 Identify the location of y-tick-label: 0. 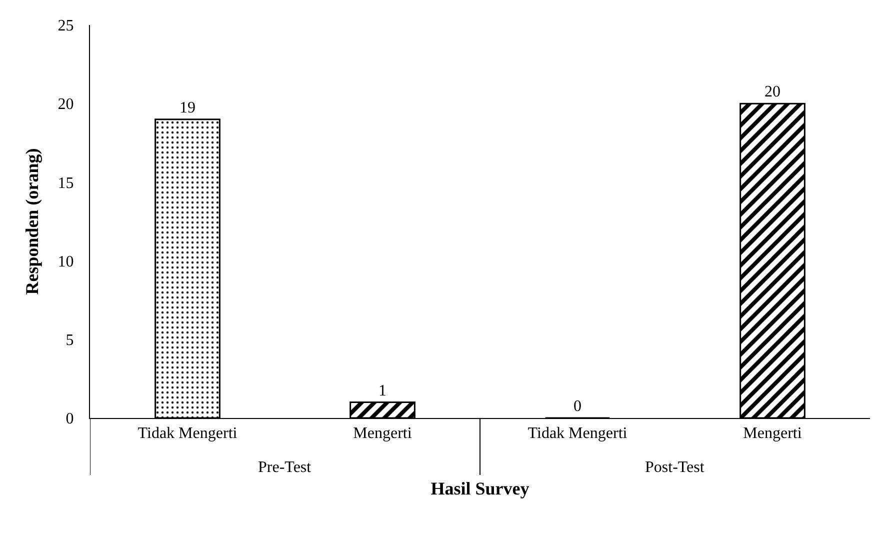
(70, 419).